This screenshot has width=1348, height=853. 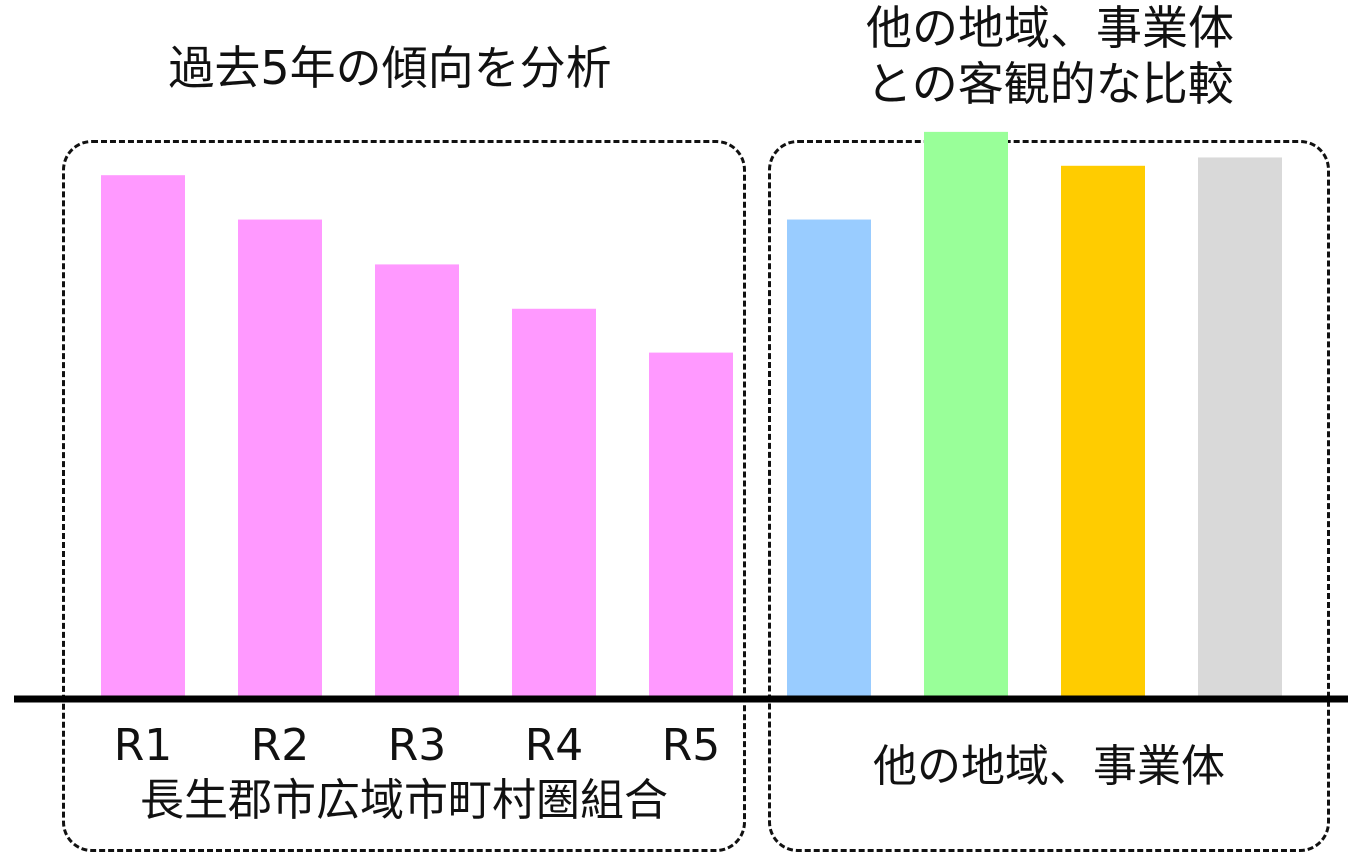 What do you see at coordinates (417, 745) in the screenshot?
I see `x-tick-label-r3: R3` at bounding box center [417, 745].